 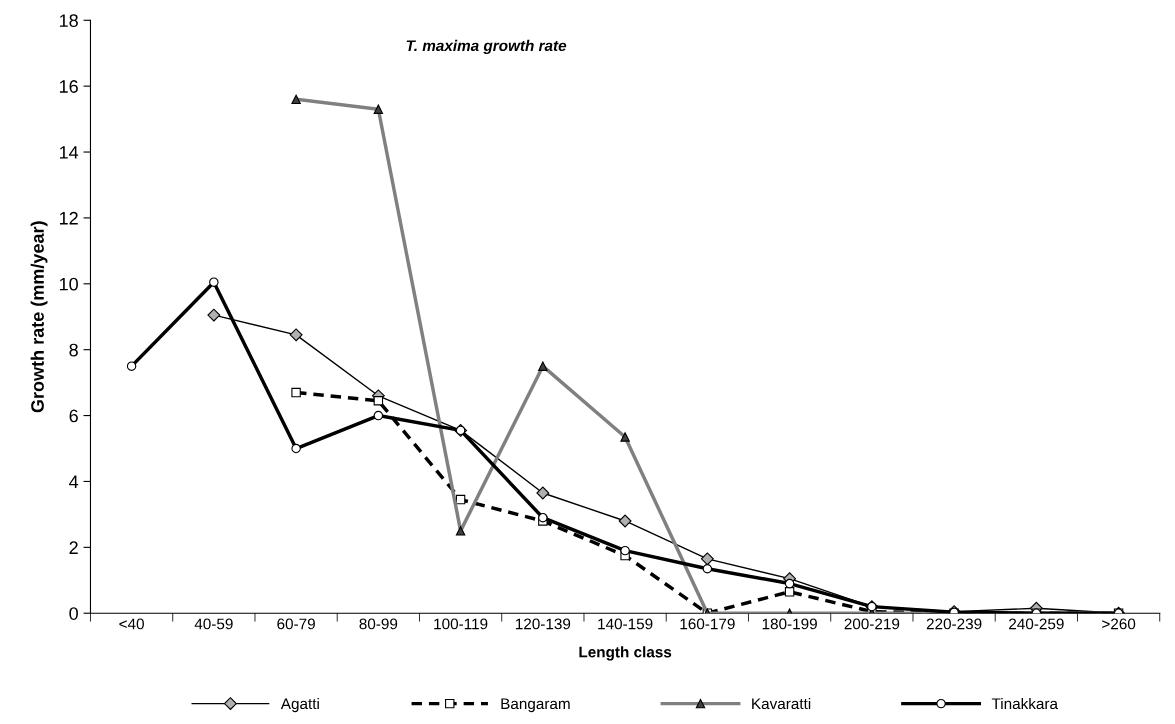 What do you see at coordinates (1119, 624) in the screenshot?
I see `x-tick-label: >260` at bounding box center [1119, 624].